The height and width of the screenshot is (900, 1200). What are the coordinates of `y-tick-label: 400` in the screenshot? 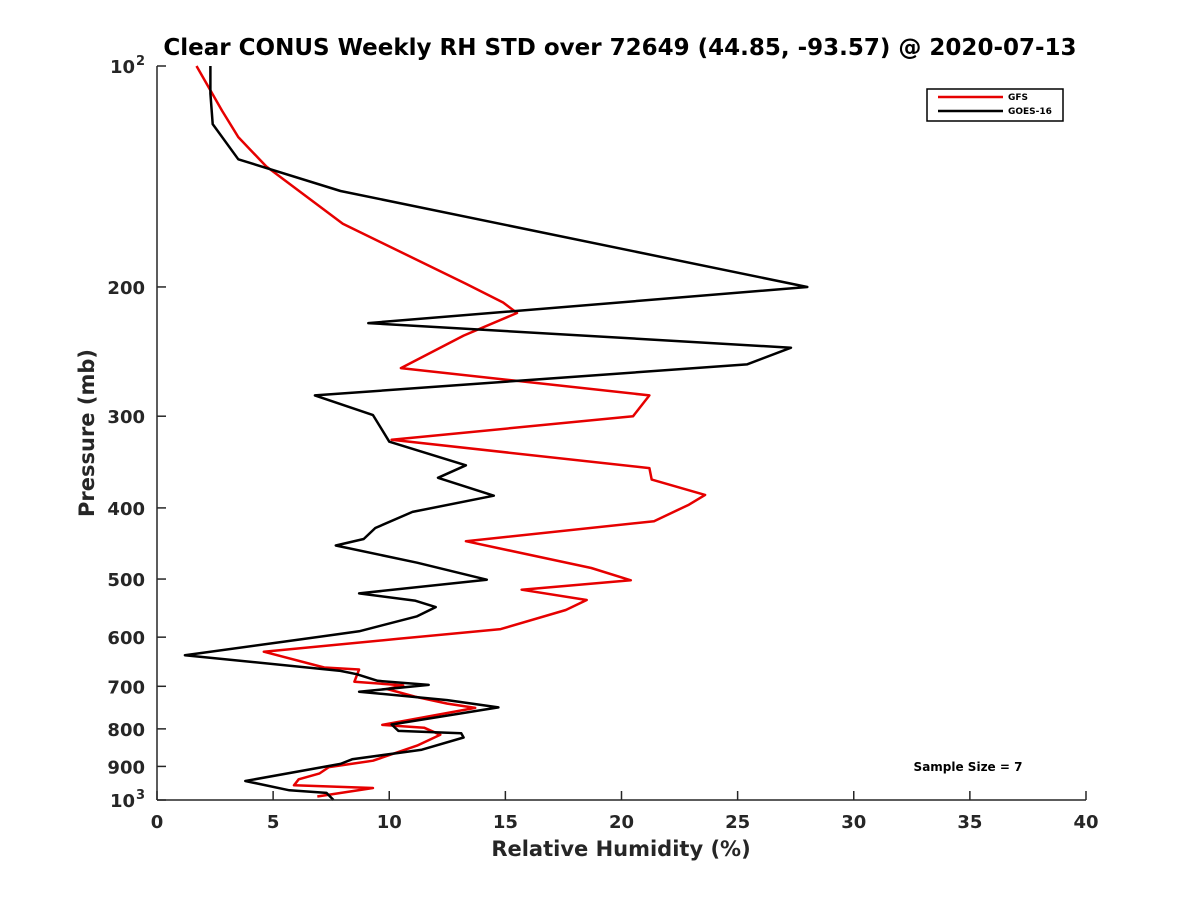 It's located at (126, 509).